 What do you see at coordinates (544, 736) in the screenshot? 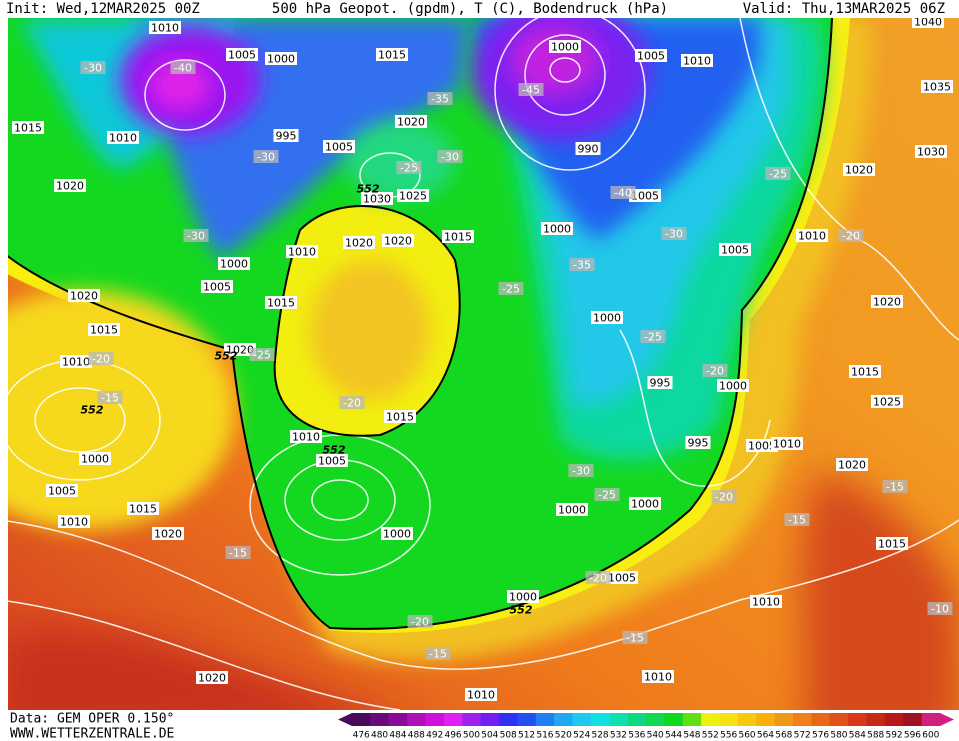
I see `colorbar-label: 516` at bounding box center [544, 736].